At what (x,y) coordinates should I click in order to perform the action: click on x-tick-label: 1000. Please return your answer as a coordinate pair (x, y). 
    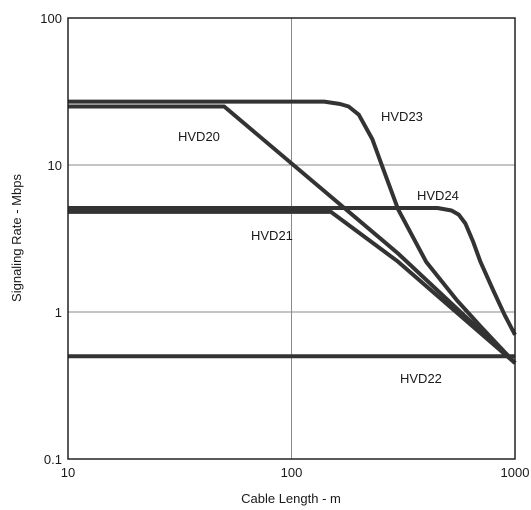
    Looking at the image, I should click on (515, 472).